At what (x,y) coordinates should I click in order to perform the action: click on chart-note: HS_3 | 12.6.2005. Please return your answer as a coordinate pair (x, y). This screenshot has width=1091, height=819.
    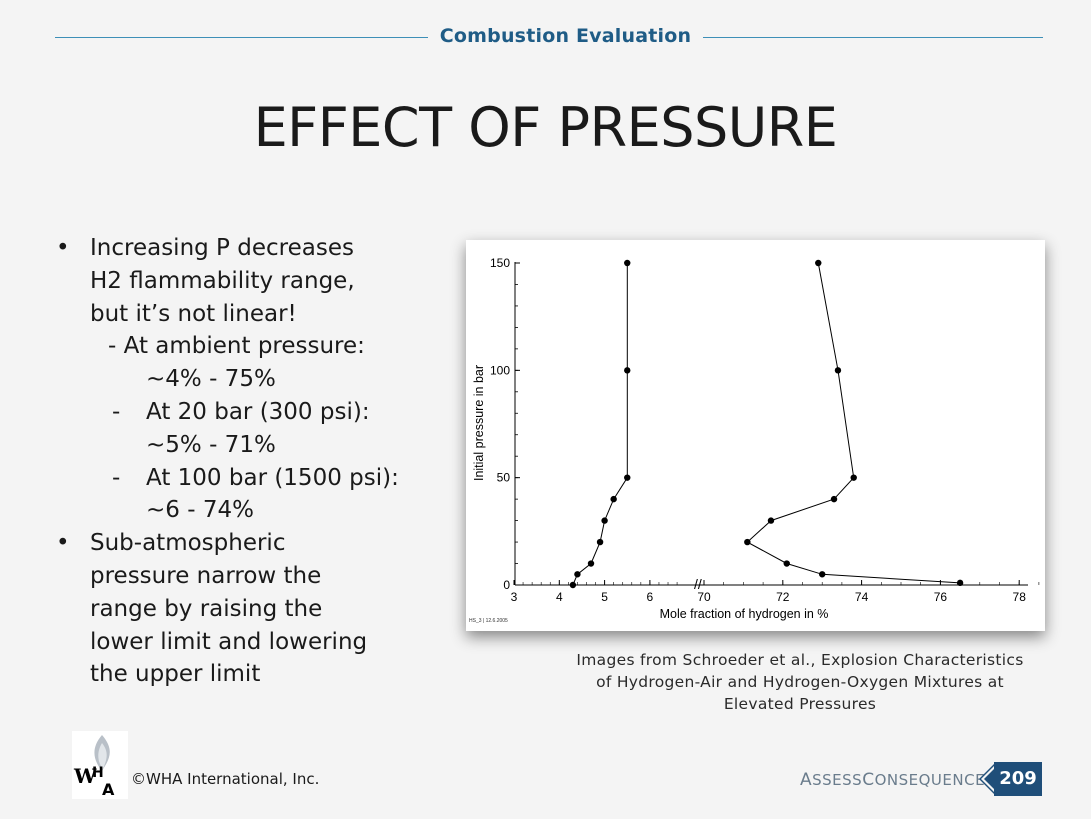
    Looking at the image, I should click on (488, 621).